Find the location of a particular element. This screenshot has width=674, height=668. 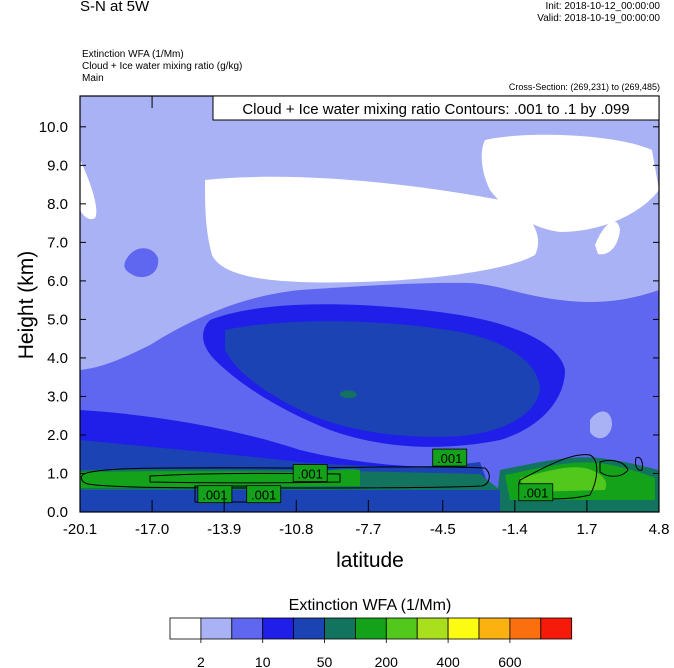

colorbar: 2 10 50 200 400 600 is located at coordinates (371, 642).